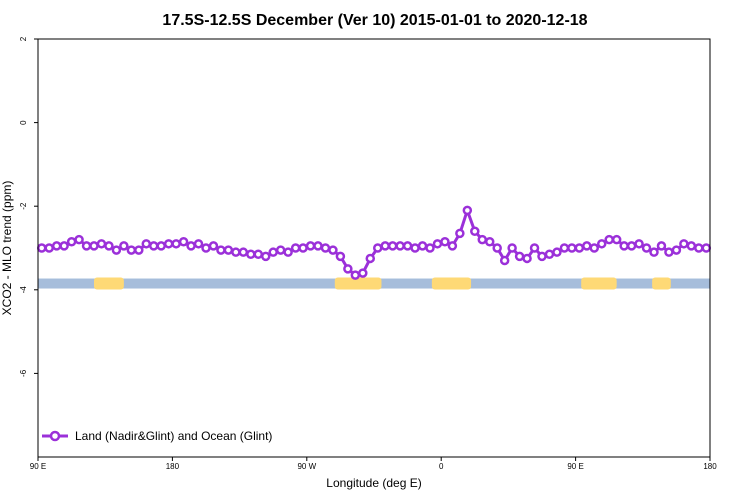 The height and width of the screenshot is (500, 750). Describe the element at coordinates (23, 373) in the screenshot. I see `y-tick-label: -6` at that location.